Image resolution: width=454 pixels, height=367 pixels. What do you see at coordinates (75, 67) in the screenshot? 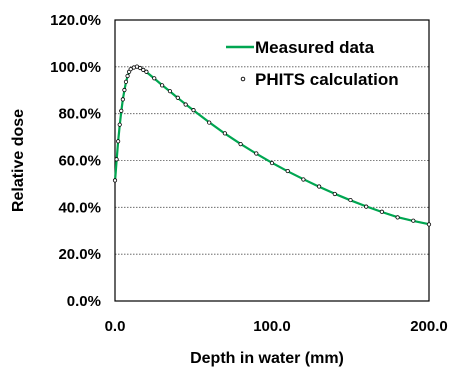
I see `y-tick-label: 100.0%` at bounding box center [75, 67].